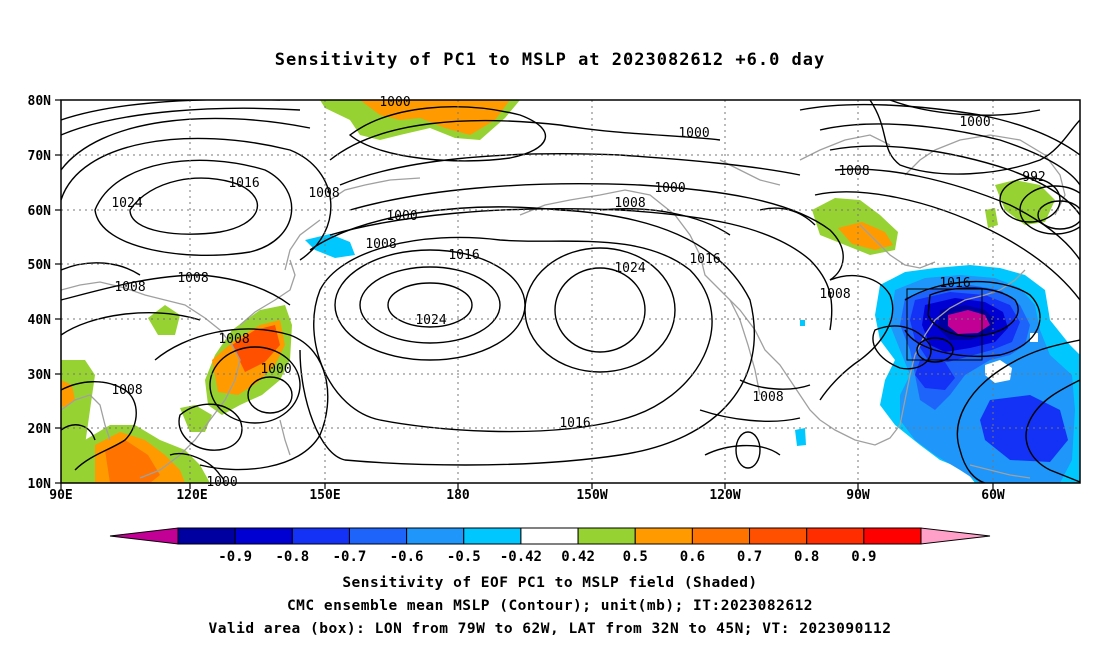 The image size is (1100, 650). Describe the element at coordinates (235, 557) in the screenshot. I see `colorbar-tick-label: -0.9` at that location.